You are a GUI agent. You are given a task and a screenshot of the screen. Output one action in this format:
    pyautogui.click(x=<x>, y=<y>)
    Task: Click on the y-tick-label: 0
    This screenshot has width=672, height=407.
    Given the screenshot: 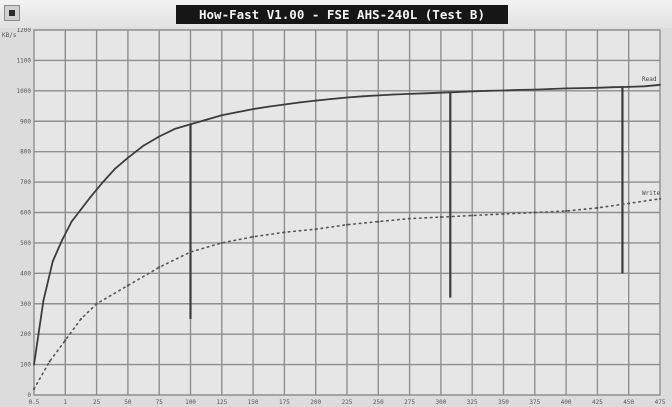 What is the action you would take?
    pyautogui.click(x=29, y=395)
    